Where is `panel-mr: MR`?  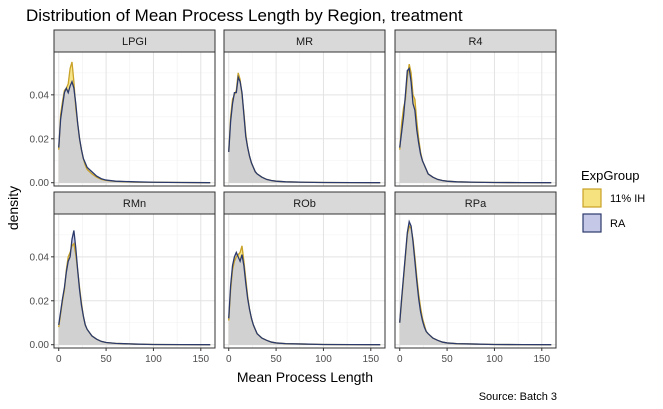 panel-mr: MR is located at coordinates (304, 108).